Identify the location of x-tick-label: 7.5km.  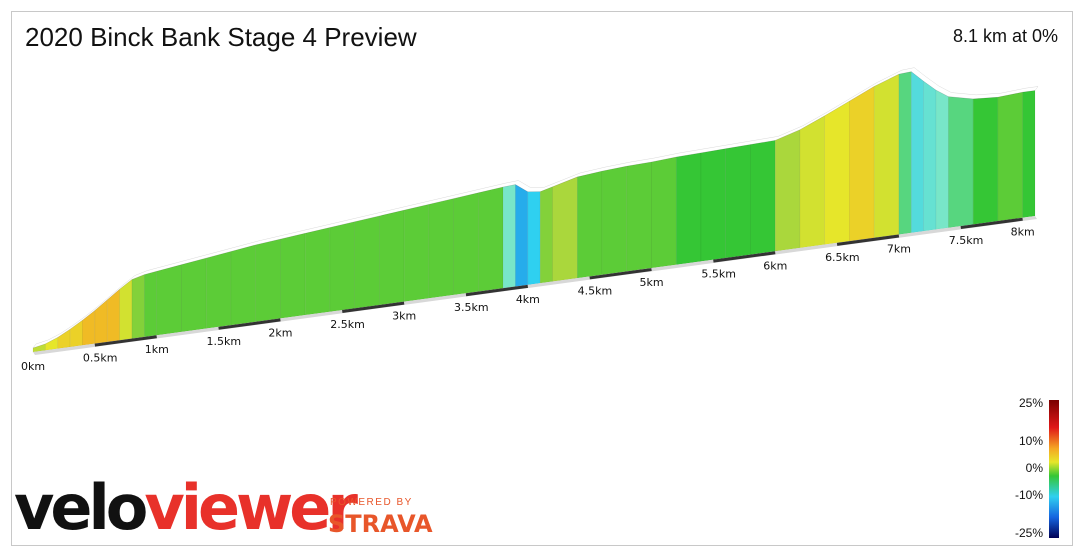
(966, 240).